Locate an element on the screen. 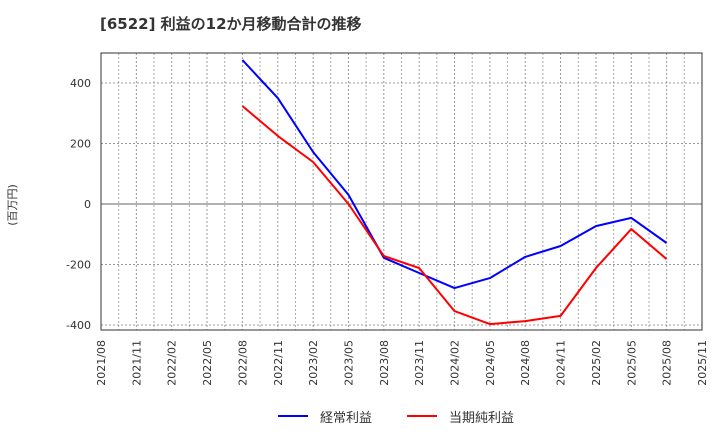 The width and height of the screenshot is (720, 440). y-tick-label: 200 is located at coordinates (80, 144).